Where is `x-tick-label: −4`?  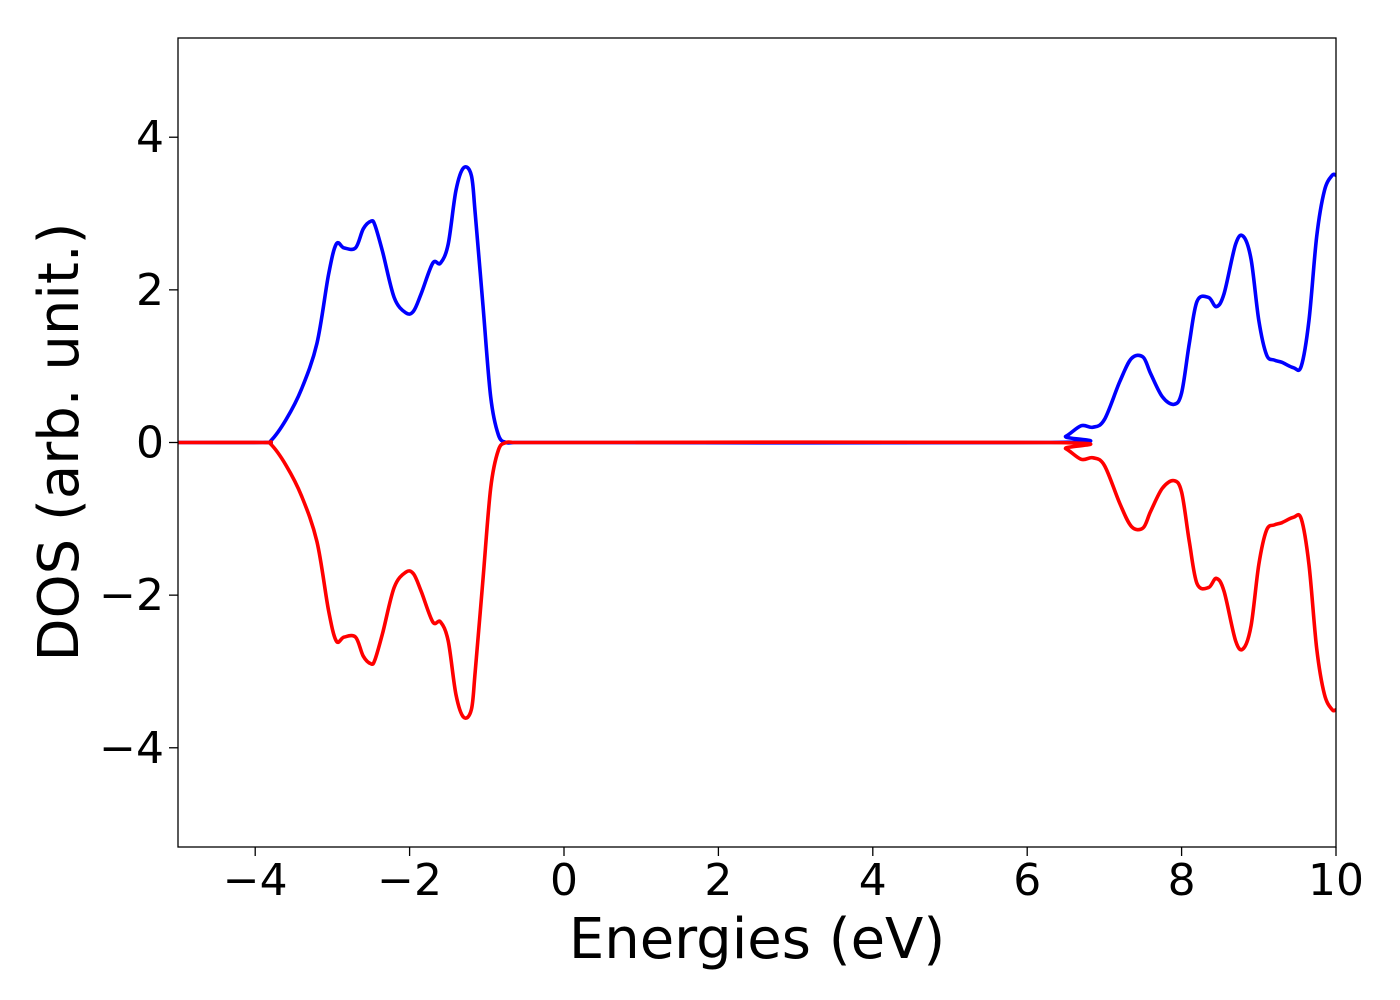
x-tick-label: −4 is located at coordinates (255, 880).